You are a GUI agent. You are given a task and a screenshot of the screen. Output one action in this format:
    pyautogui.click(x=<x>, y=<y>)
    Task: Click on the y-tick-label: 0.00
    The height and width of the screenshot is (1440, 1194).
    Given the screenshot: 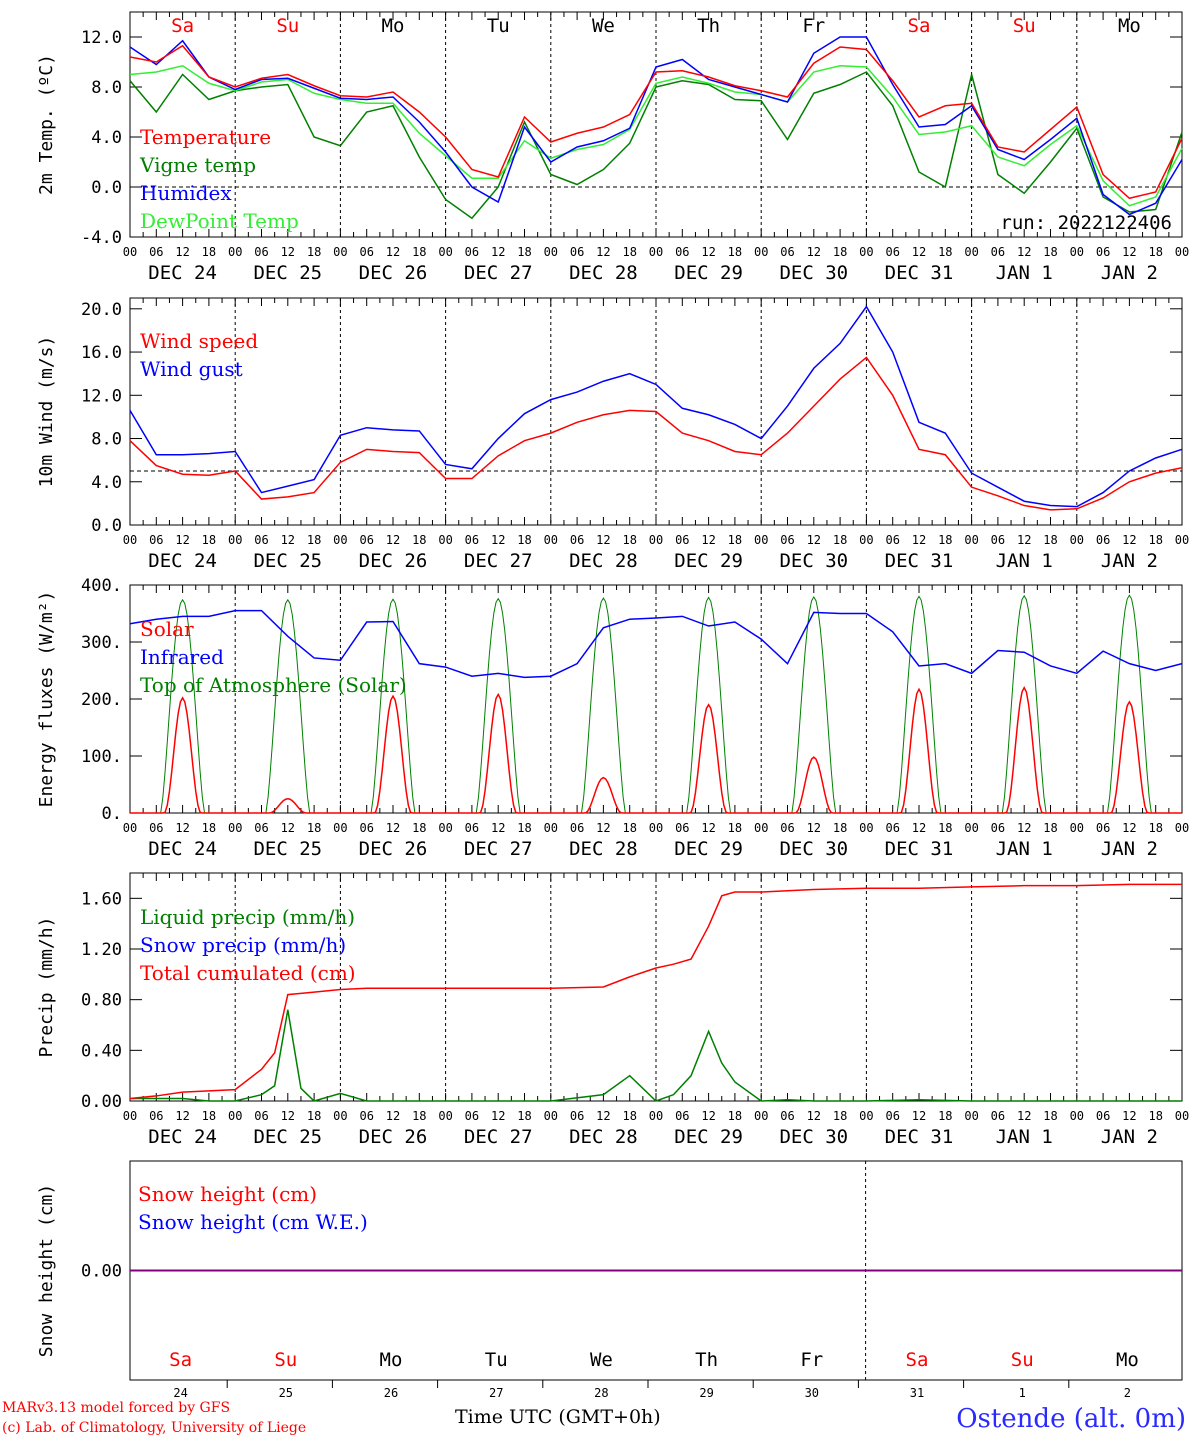 What is the action you would take?
    pyautogui.click(x=101, y=1272)
    